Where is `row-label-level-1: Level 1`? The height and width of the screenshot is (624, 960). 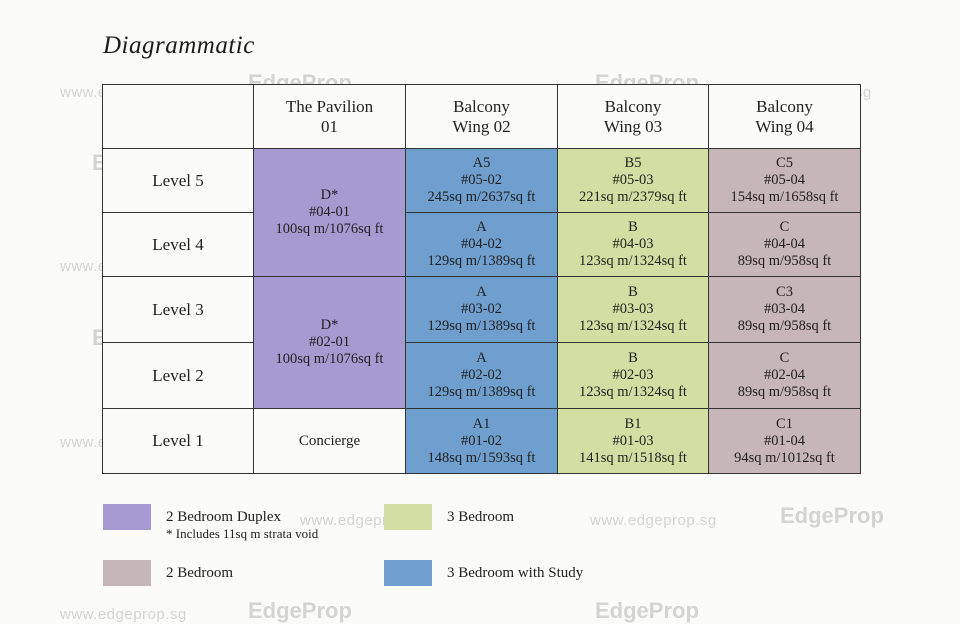 row-label-level-1: Level 1 is located at coordinates (178, 441).